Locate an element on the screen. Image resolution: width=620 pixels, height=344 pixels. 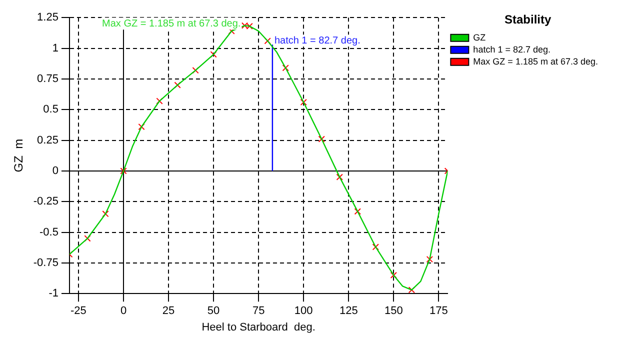
y-axis-title: GZ m is located at coordinates (19, 155).